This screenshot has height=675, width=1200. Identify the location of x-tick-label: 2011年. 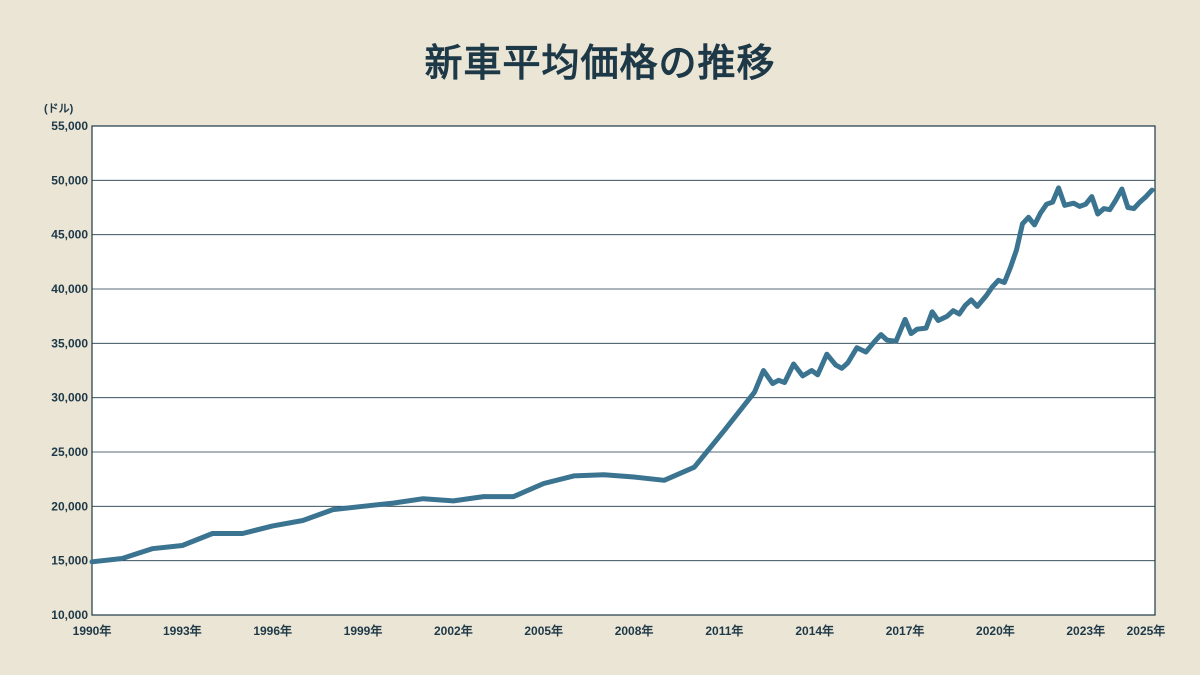
(724, 630).